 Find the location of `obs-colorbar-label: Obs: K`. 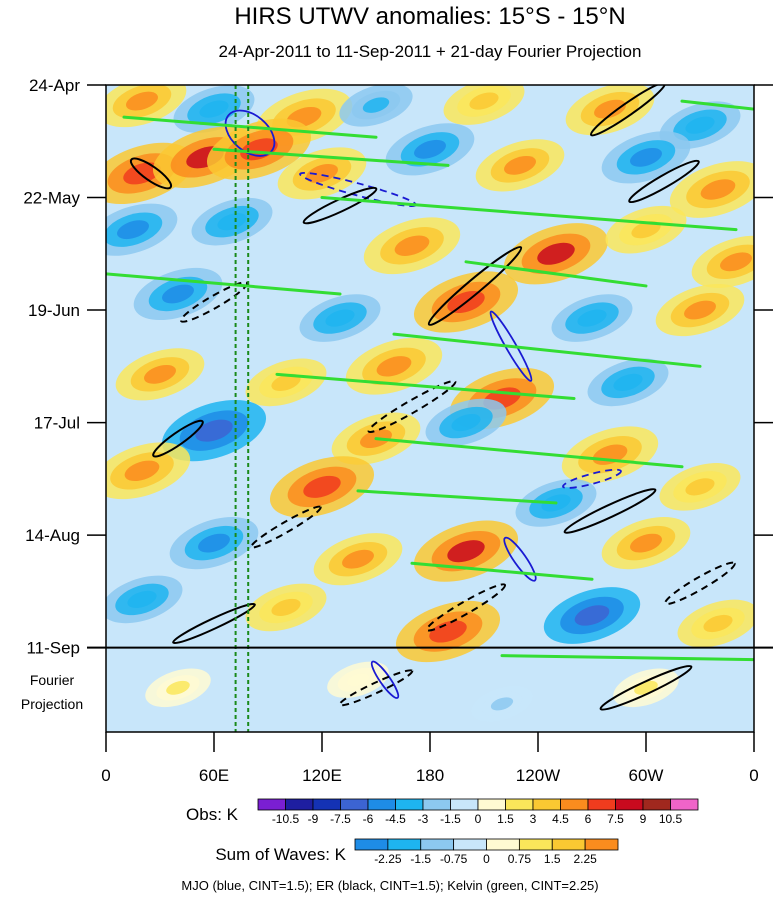

obs-colorbar-label: Obs: K is located at coordinates (212, 814).